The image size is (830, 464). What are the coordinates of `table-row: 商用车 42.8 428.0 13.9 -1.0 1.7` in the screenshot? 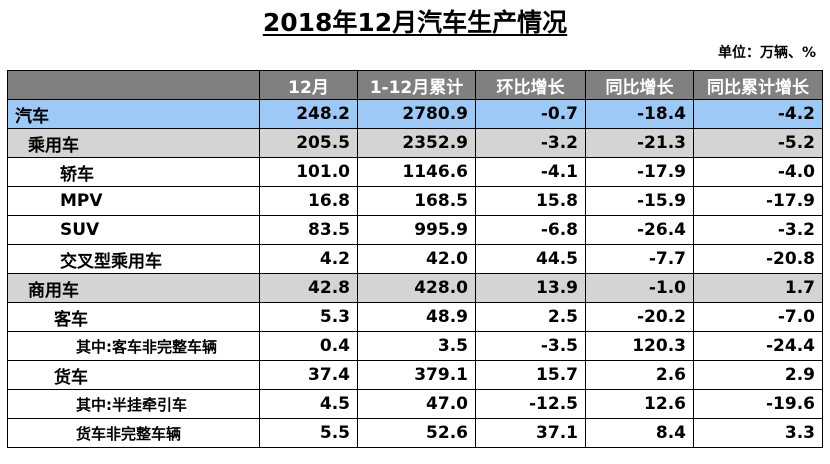 It's located at (415, 288).